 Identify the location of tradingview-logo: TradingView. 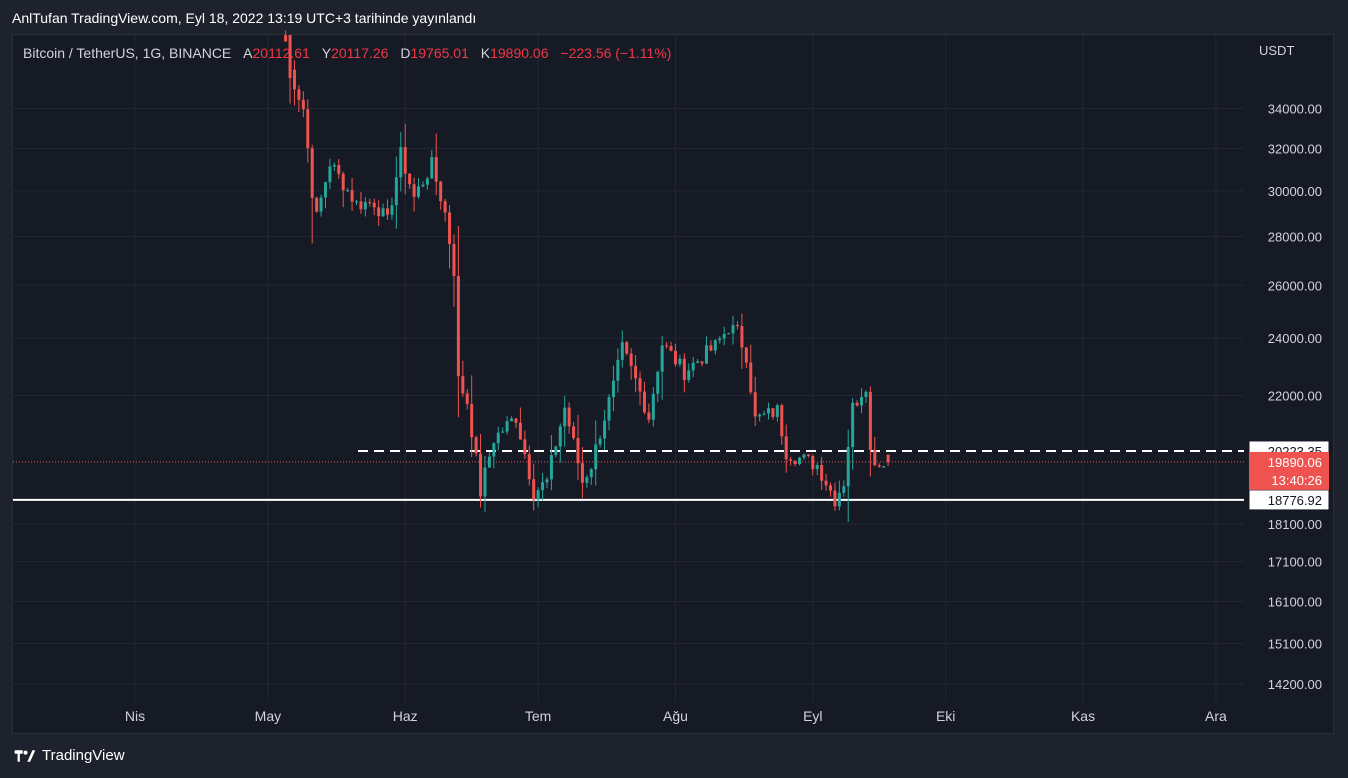
(68, 755).